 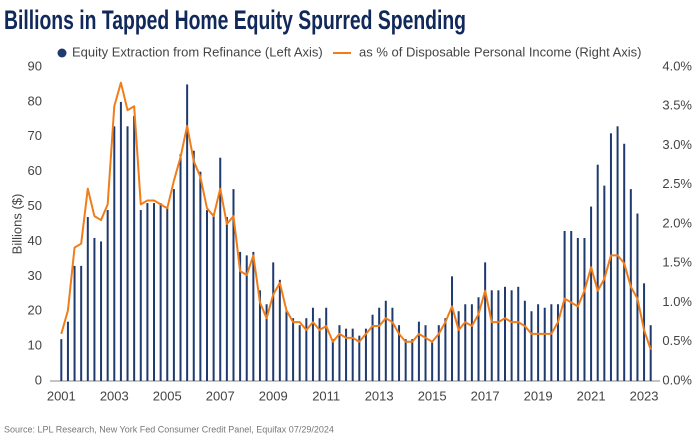 I want to click on y-tick-label: 40, so click(x=35, y=240).